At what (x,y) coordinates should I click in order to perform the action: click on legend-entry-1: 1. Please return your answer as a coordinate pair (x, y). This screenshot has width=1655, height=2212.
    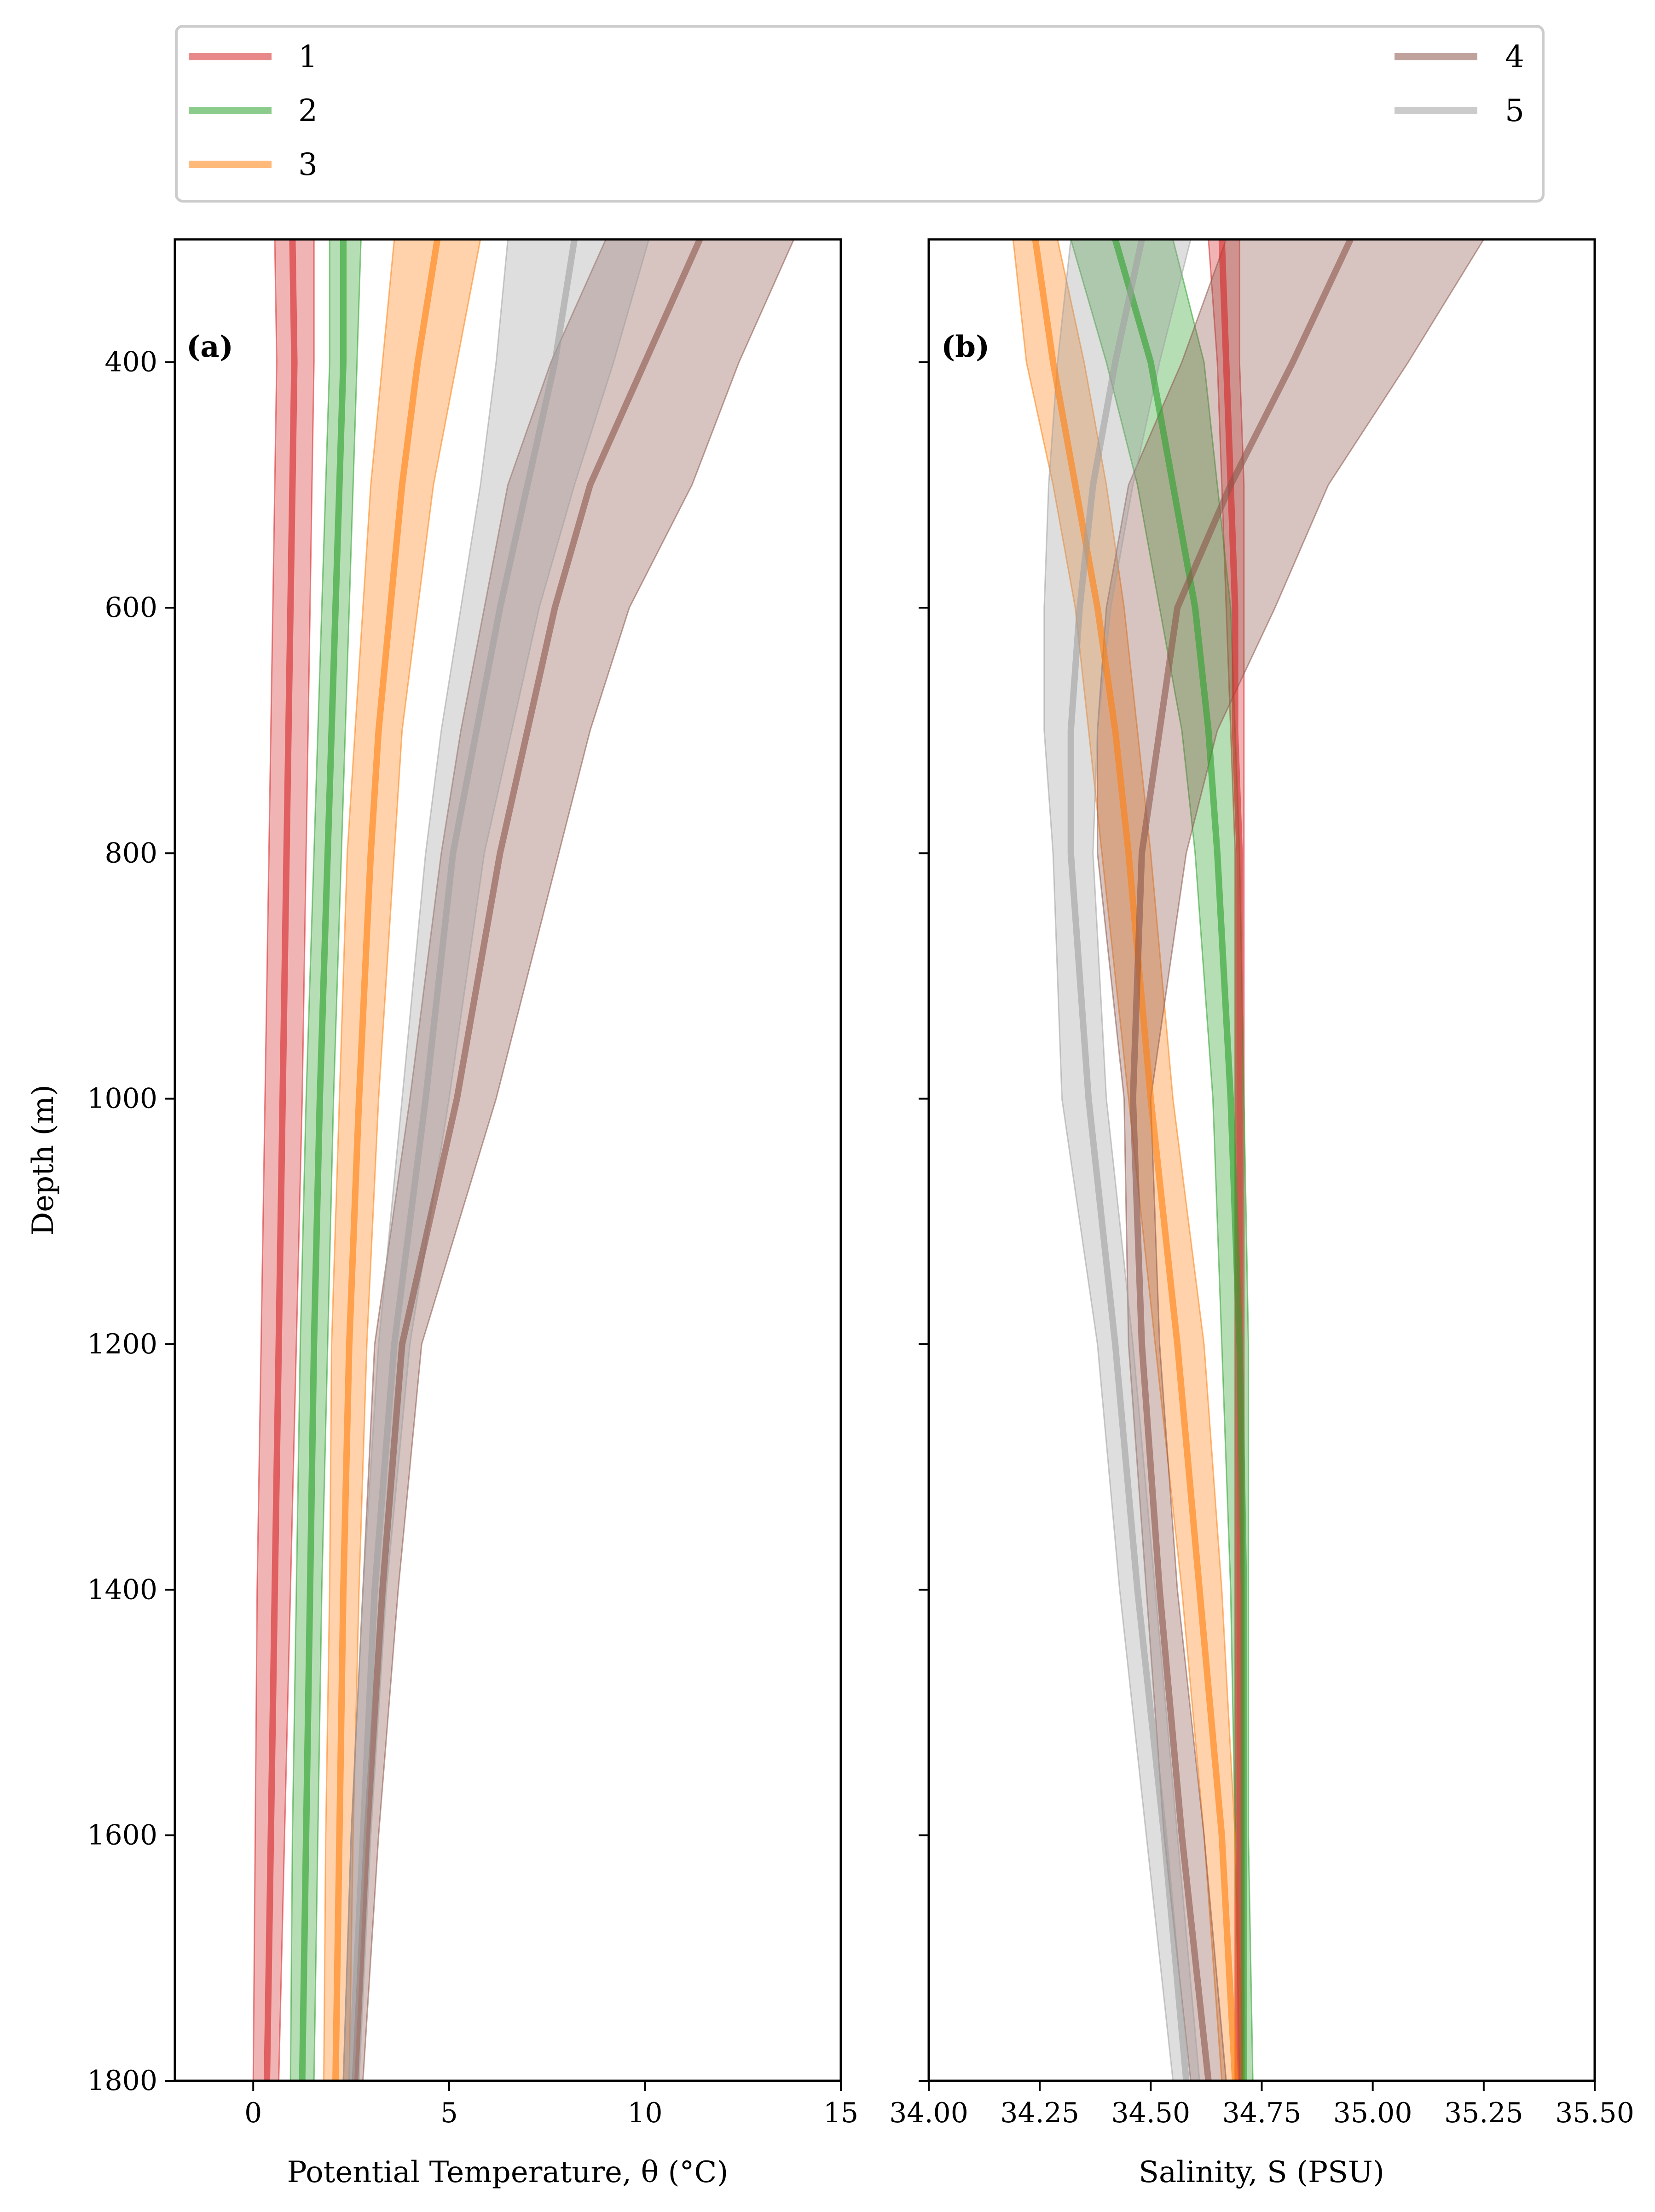
    Looking at the image, I should click on (253, 57).